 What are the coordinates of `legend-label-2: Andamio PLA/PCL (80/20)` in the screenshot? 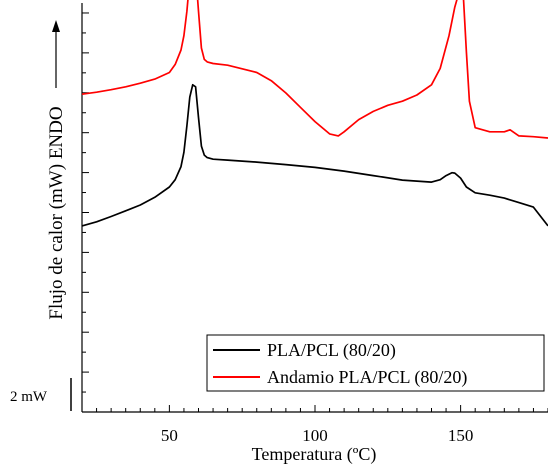 It's located at (367, 377).